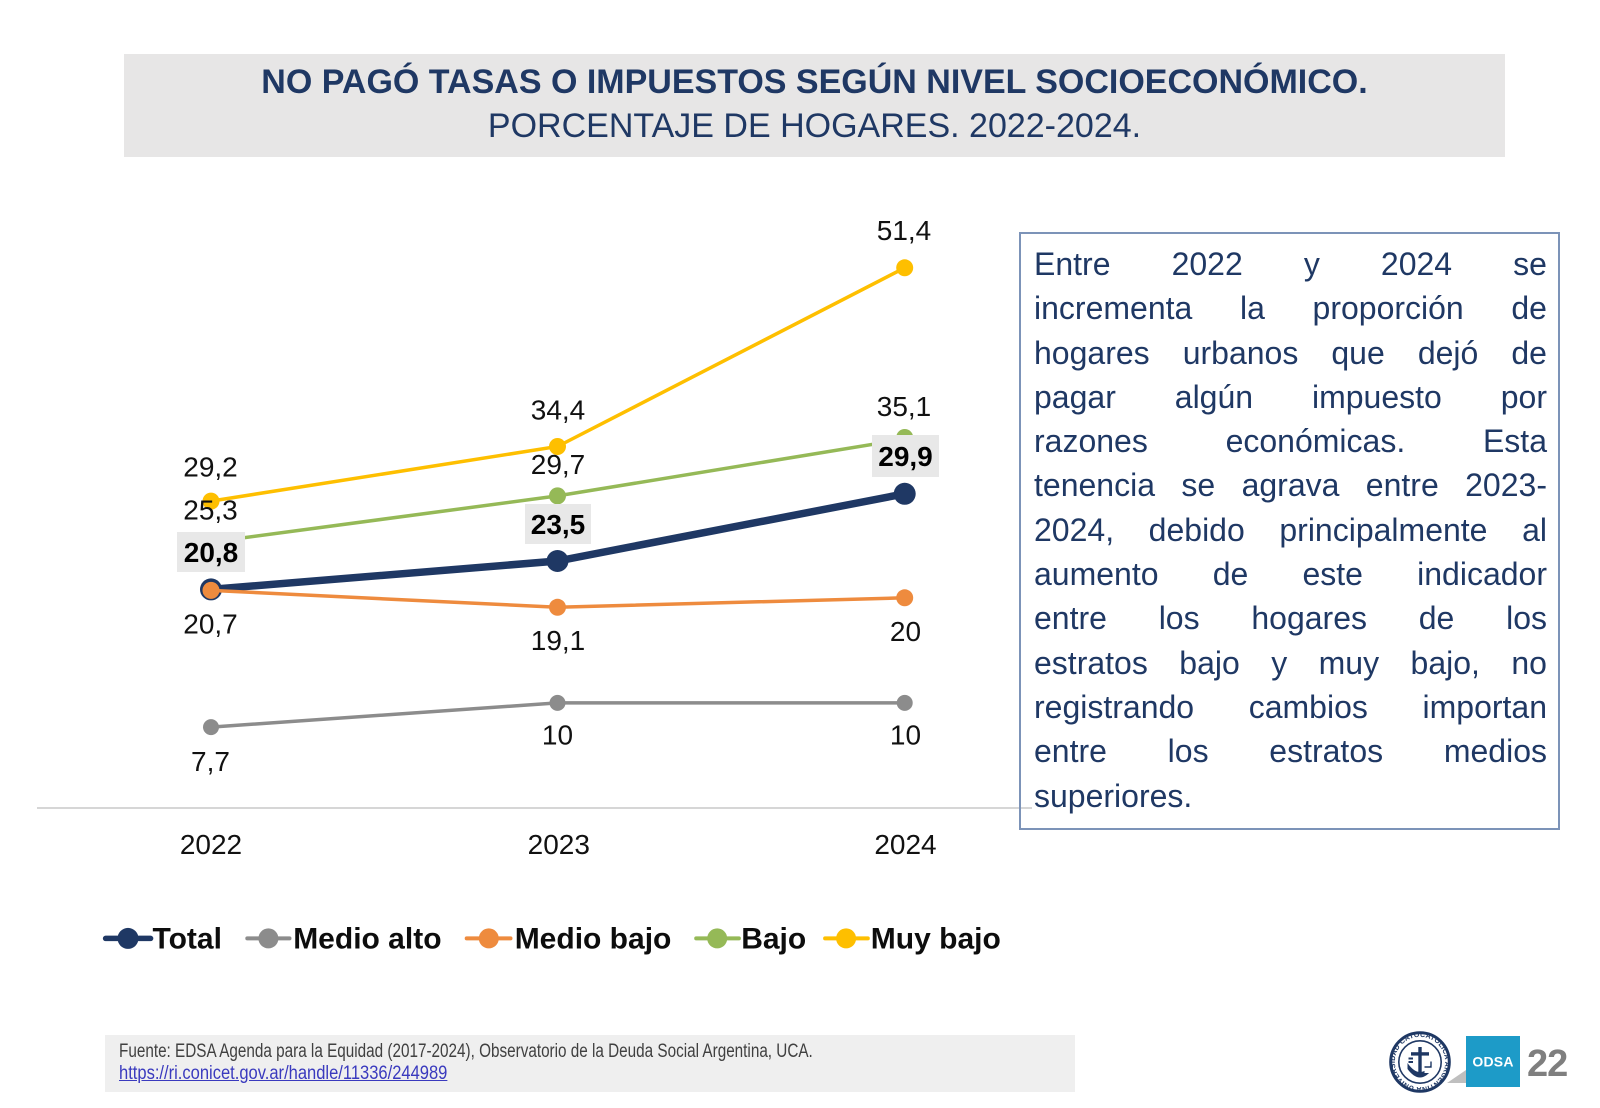 The height and width of the screenshot is (1108, 1600). What do you see at coordinates (367, 939) in the screenshot?
I see `svg-text: Medio alto` at bounding box center [367, 939].